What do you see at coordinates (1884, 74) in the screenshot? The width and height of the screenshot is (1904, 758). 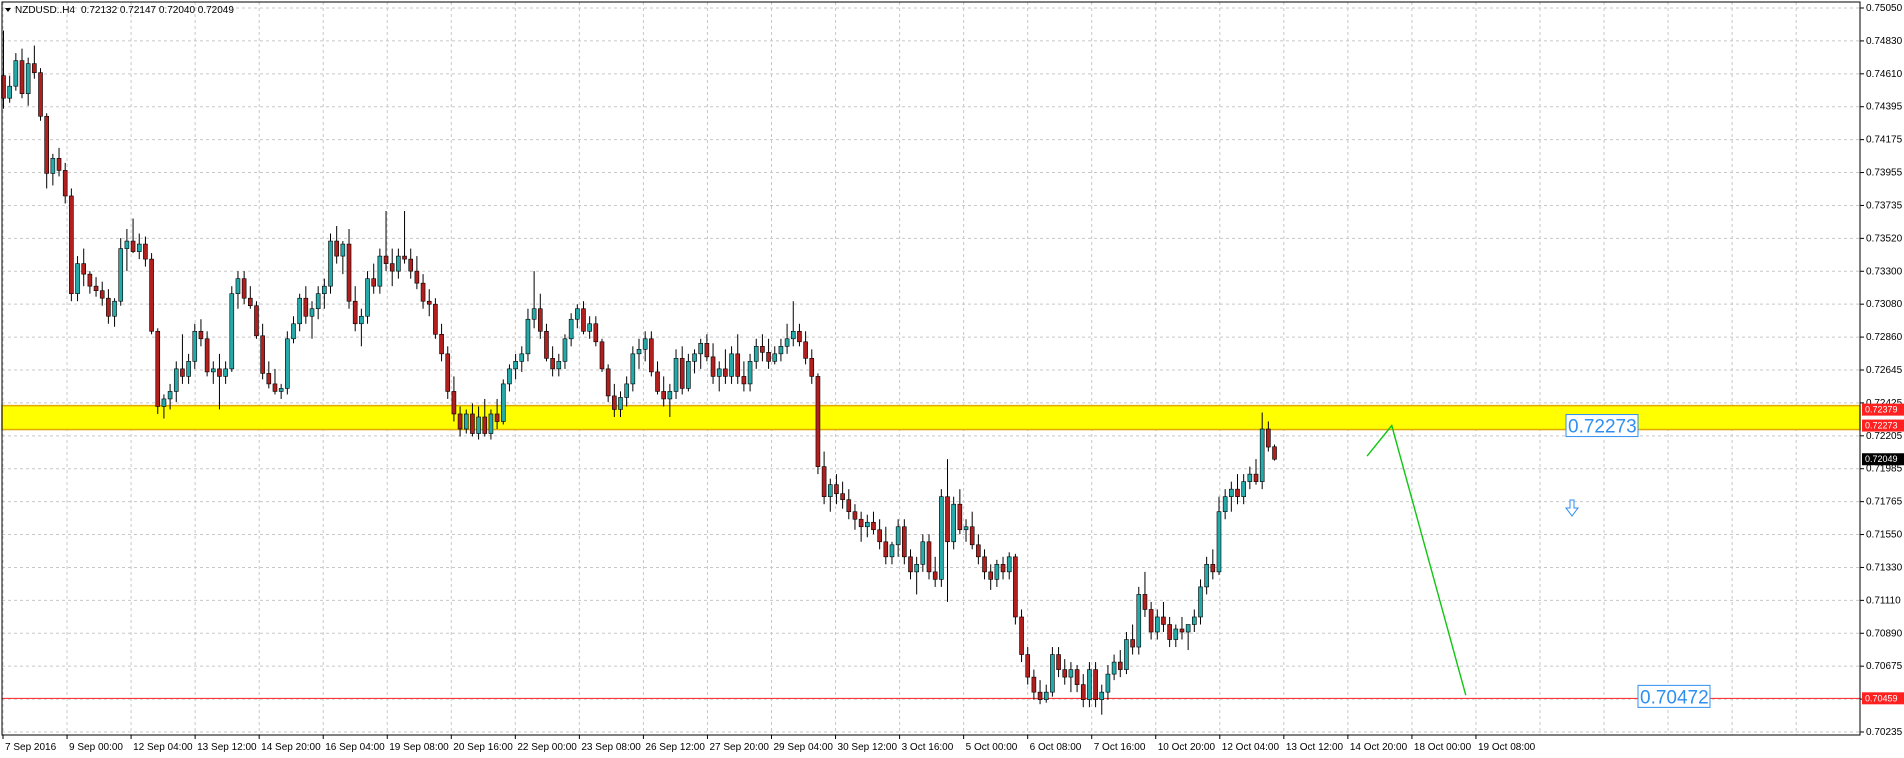 I see `y-tick-label: 0.74610` at bounding box center [1884, 74].